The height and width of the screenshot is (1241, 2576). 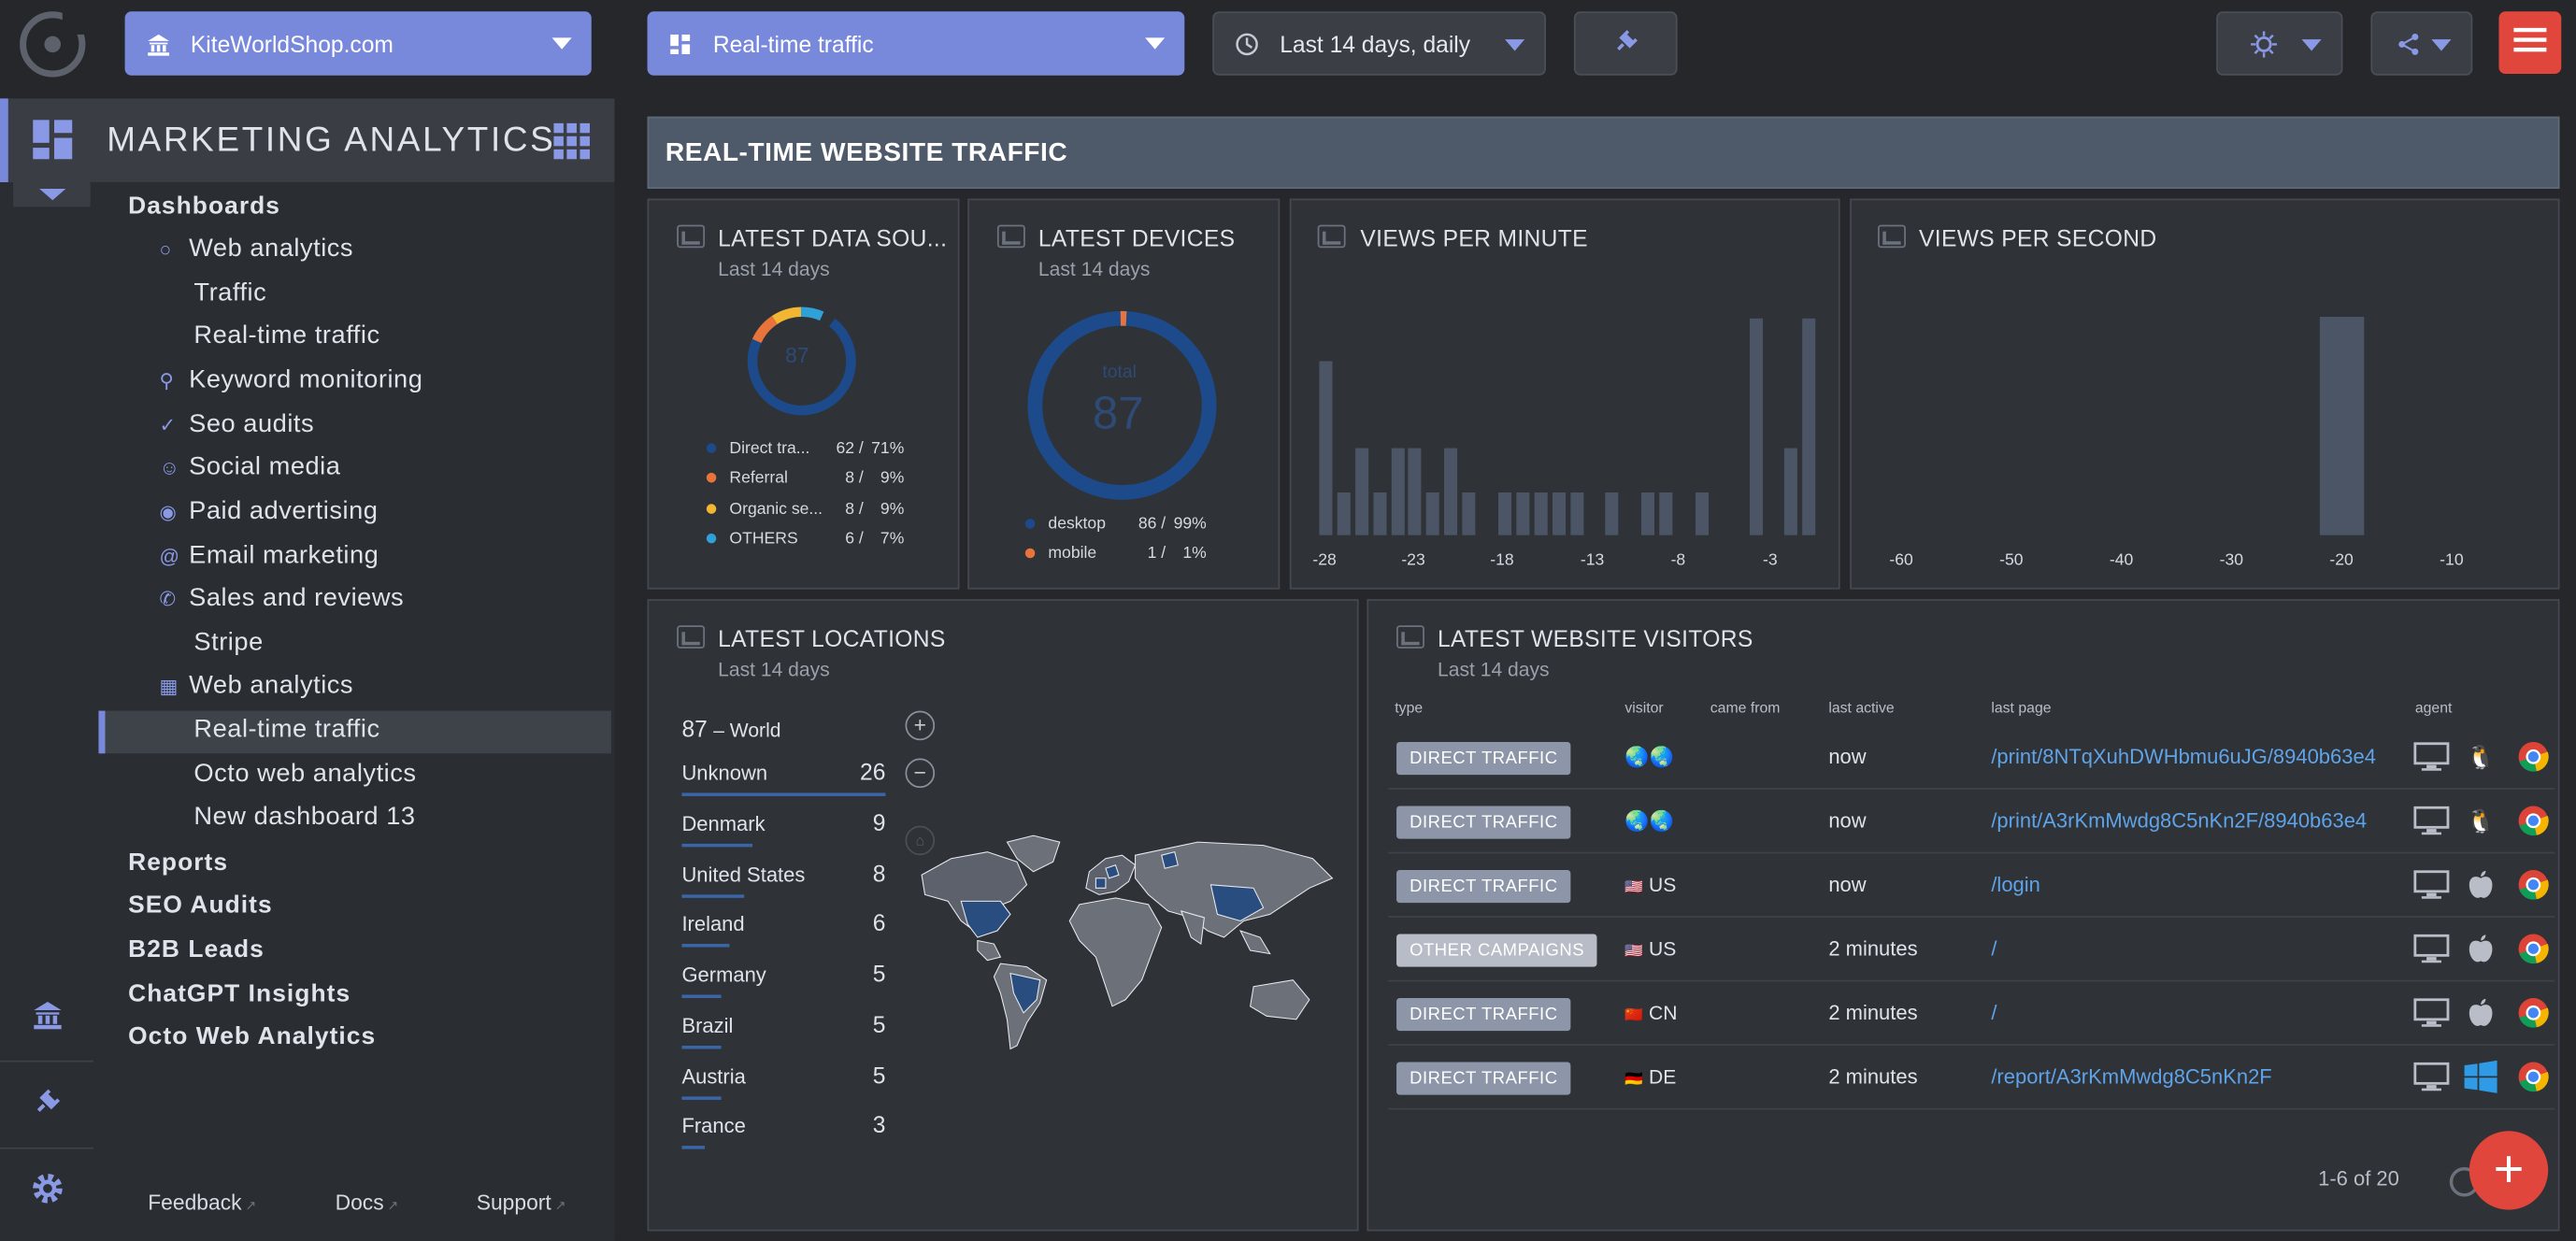 I want to click on sidebar-item-email-marketing: @ Email marketing, so click(x=269, y=555).